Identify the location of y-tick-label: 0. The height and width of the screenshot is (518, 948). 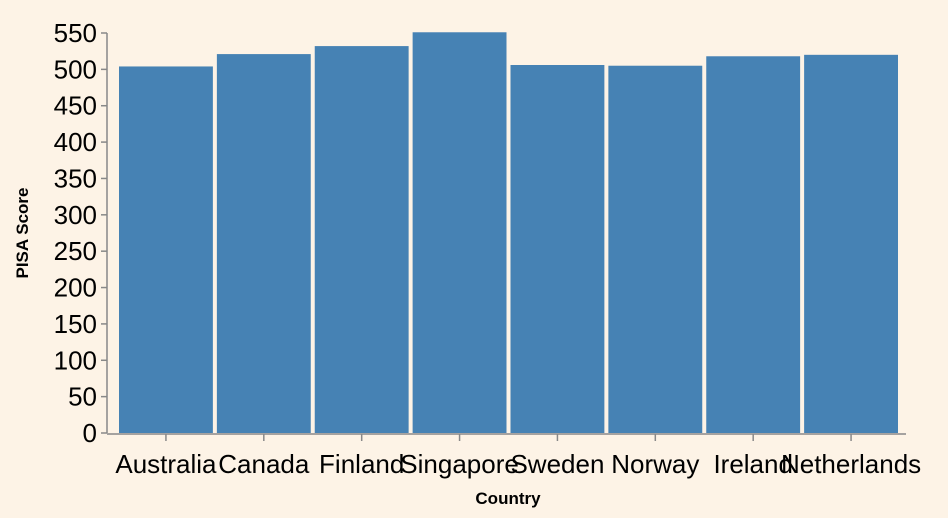
(90, 433).